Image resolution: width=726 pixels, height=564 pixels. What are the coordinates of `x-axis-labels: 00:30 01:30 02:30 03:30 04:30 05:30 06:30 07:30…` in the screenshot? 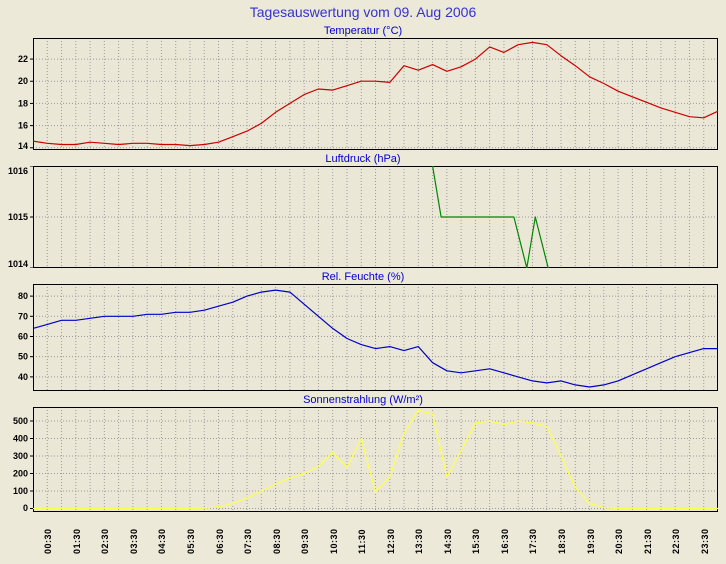 It's located at (363, 536).